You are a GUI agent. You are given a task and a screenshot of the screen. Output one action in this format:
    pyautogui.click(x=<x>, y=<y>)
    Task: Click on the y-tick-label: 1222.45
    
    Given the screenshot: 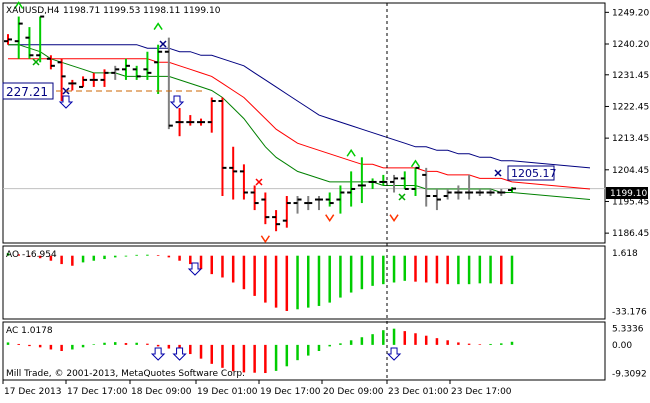 What is the action you would take?
    pyautogui.click(x=630, y=107)
    